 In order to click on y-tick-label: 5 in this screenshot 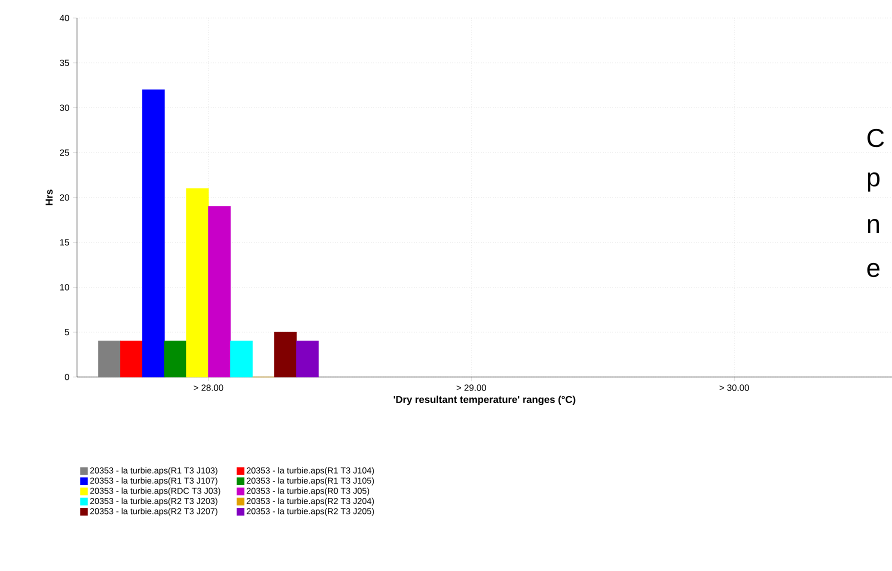, I will do `click(67, 332)`.